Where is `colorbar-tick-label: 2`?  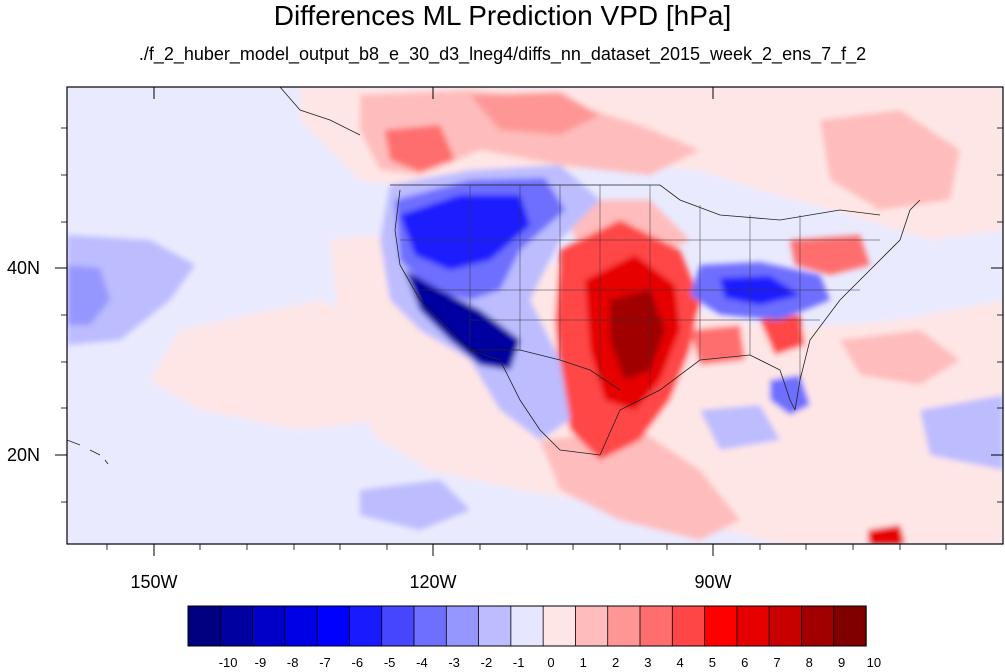 colorbar-tick-label: 2 is located at coordinates (615, 662).